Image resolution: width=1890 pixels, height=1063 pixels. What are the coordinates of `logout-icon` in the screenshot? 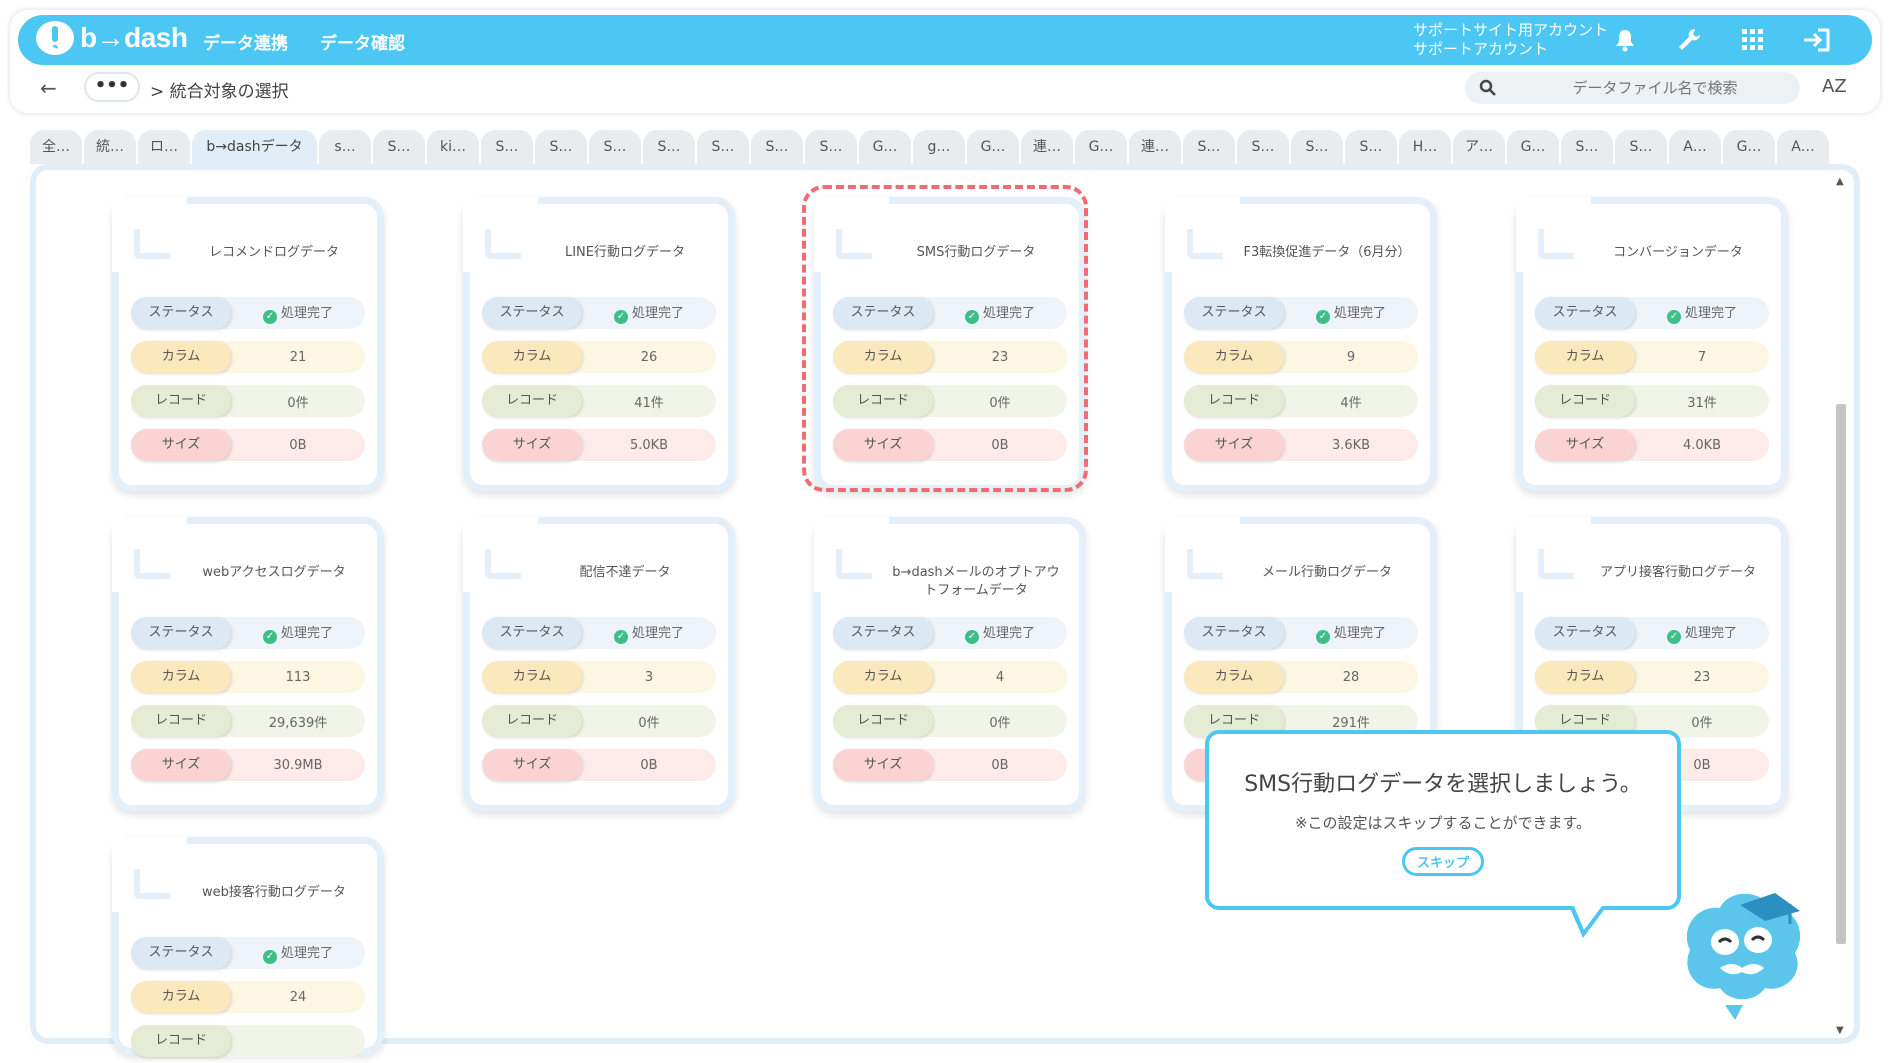 It's located at (1817, 40).